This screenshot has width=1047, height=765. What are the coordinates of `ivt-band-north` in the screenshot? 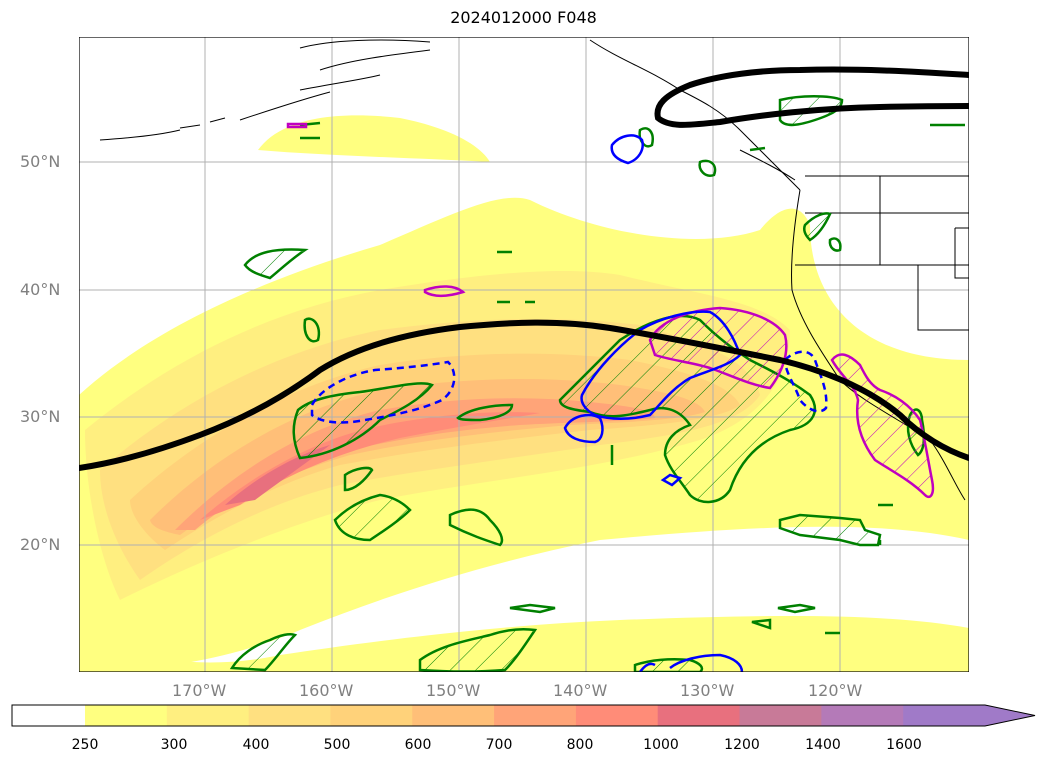 It's located at (374, 138).